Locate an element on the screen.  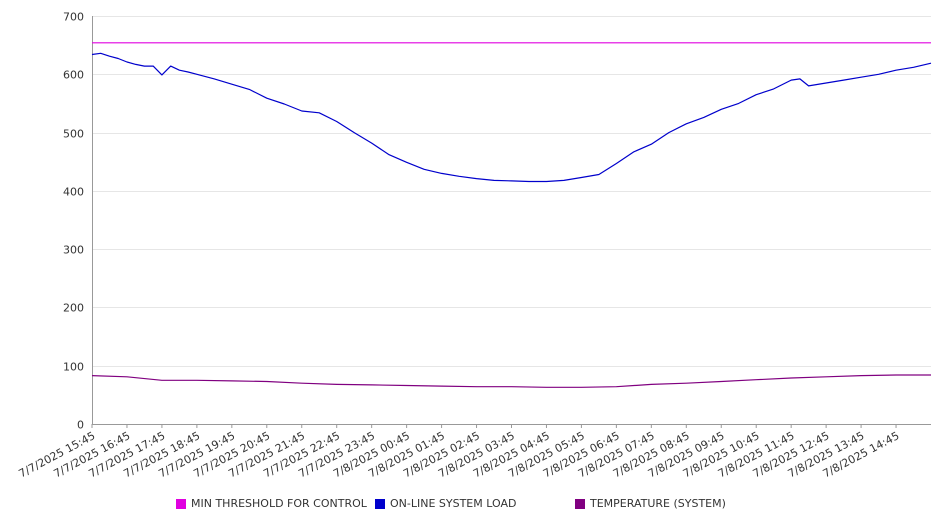
legend-item-temperature: TEMPERATURE (SYSTEM) is located at coordinates (650, 503).